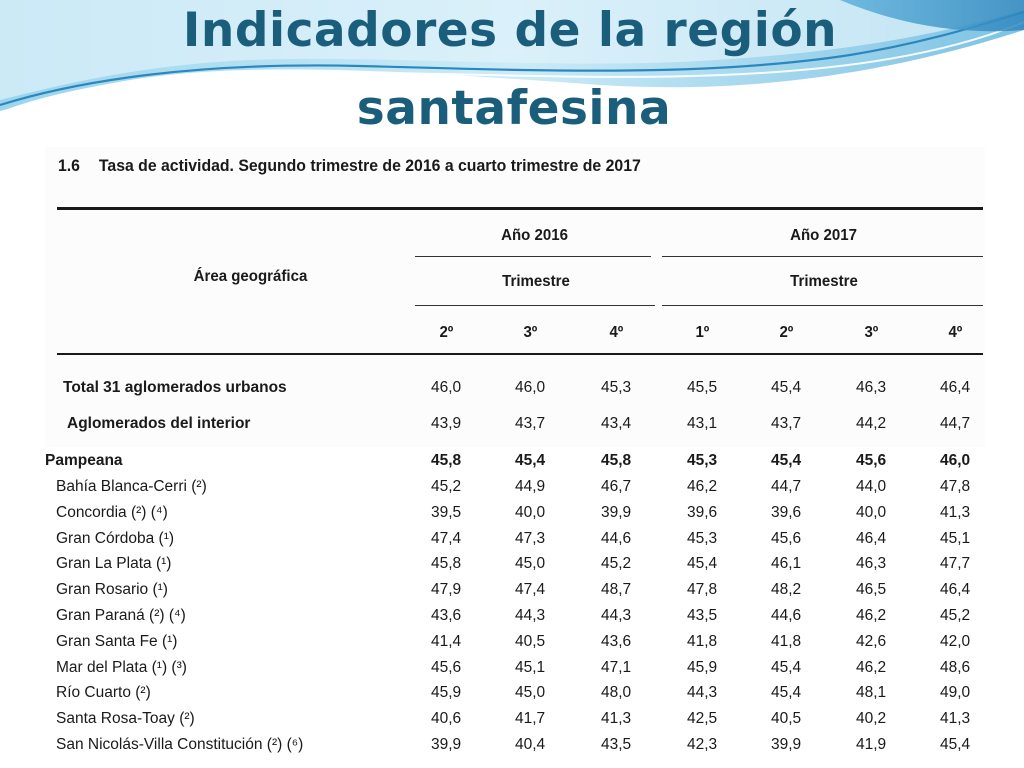 The height and width of the screenshot is (768, 1024). I want to click on summary-row-value: 43,4, so click(616, 423).